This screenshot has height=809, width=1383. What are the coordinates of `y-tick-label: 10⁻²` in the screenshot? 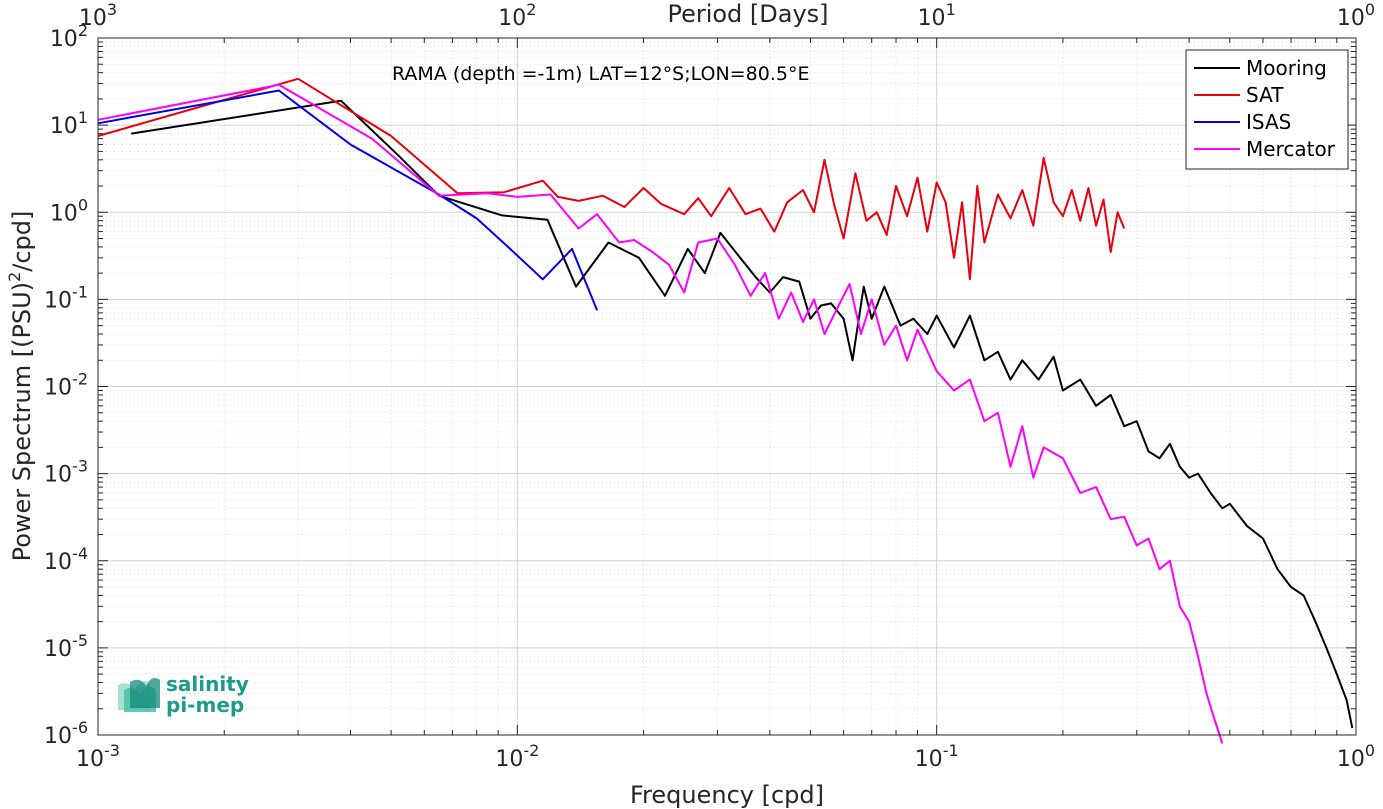 It's located at (66, 385).